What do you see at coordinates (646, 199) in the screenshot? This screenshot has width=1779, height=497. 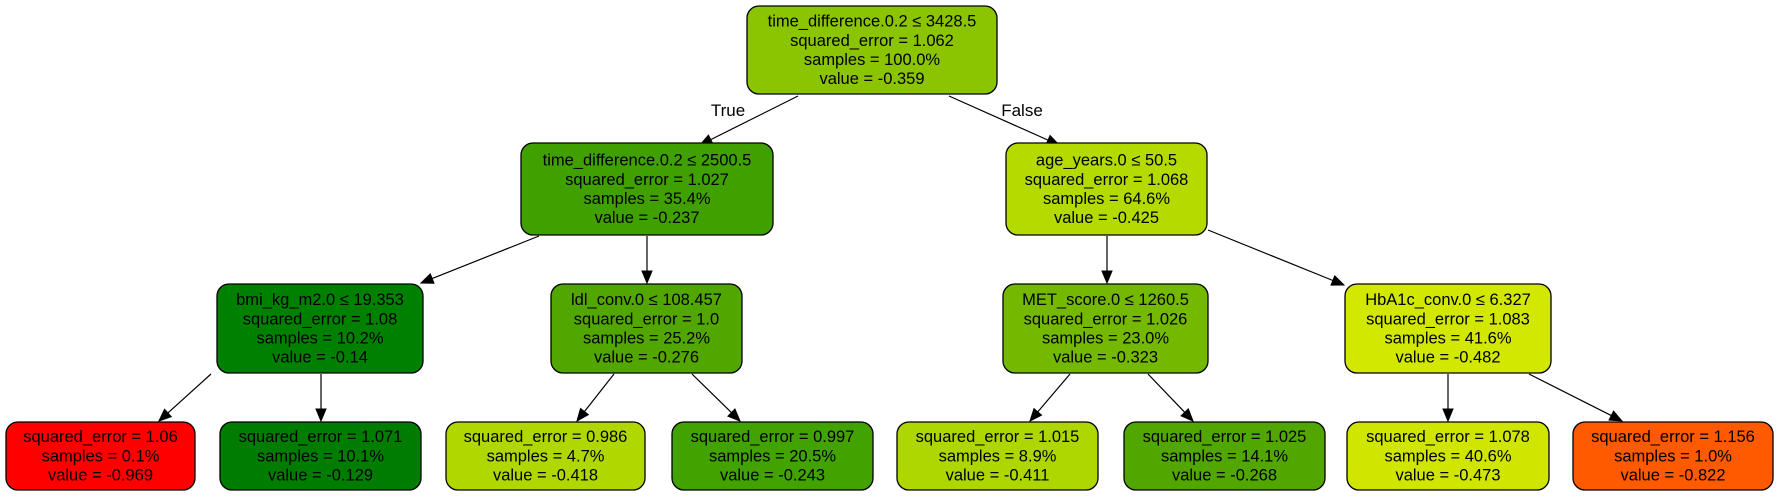 I see `node-text-line: samples = 35.4%` at bounding box center [646, 199].